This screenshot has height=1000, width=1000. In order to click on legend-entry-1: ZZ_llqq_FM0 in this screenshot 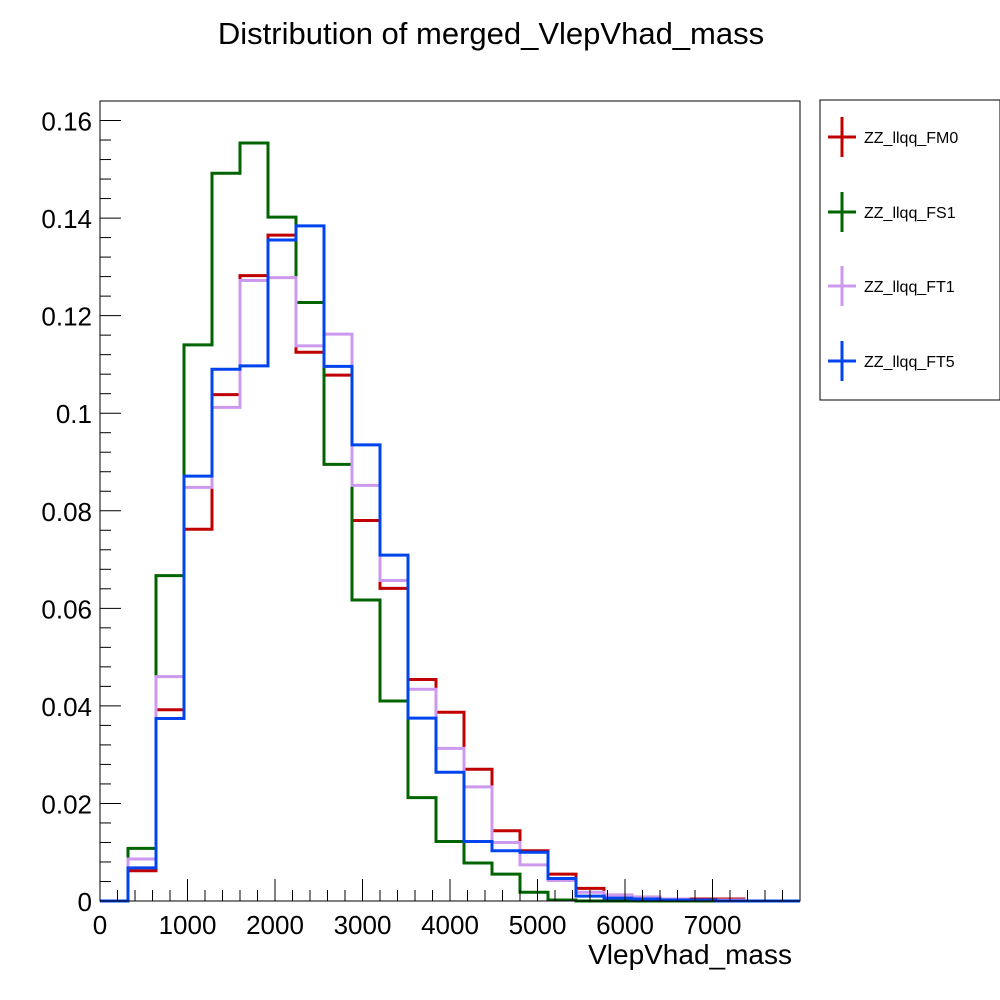, I will do `click(893, 137)`.